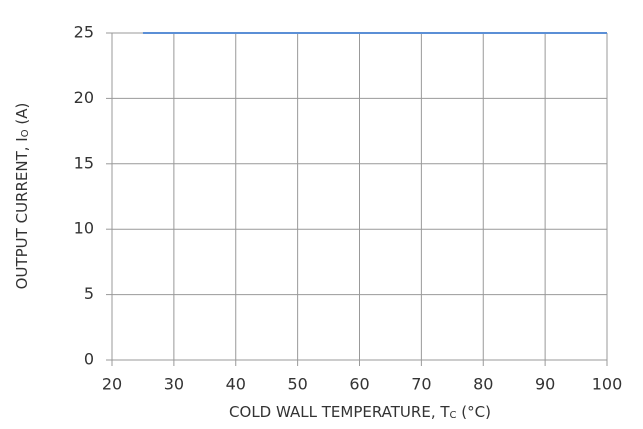 This screenshot has width=643, height=429. I want to click on x-tick-label: 50, so click(297, 384).